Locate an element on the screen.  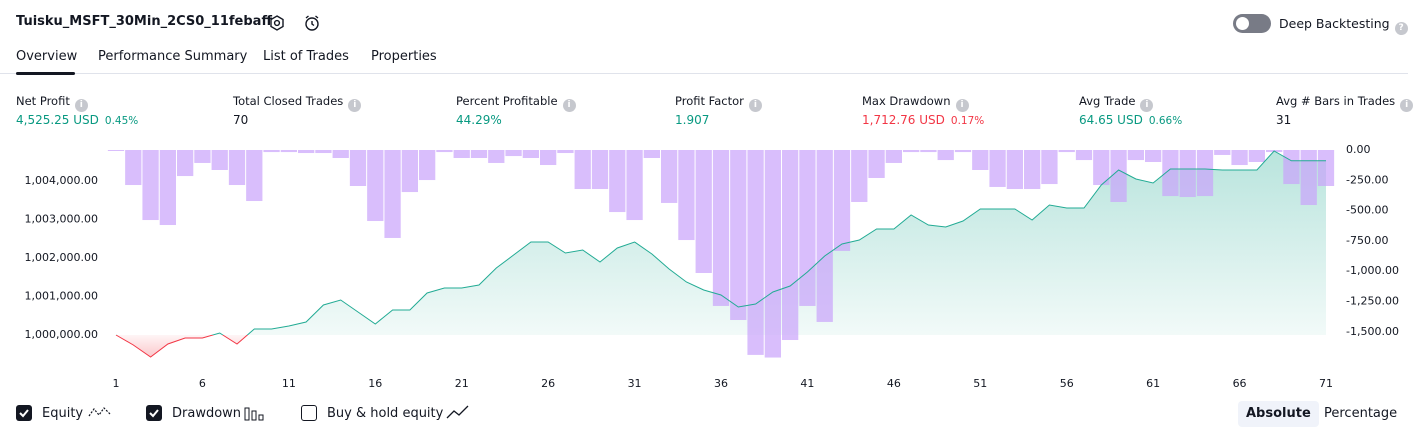
metric-label: Avg Trade i is located at coordinates (1116, 103).